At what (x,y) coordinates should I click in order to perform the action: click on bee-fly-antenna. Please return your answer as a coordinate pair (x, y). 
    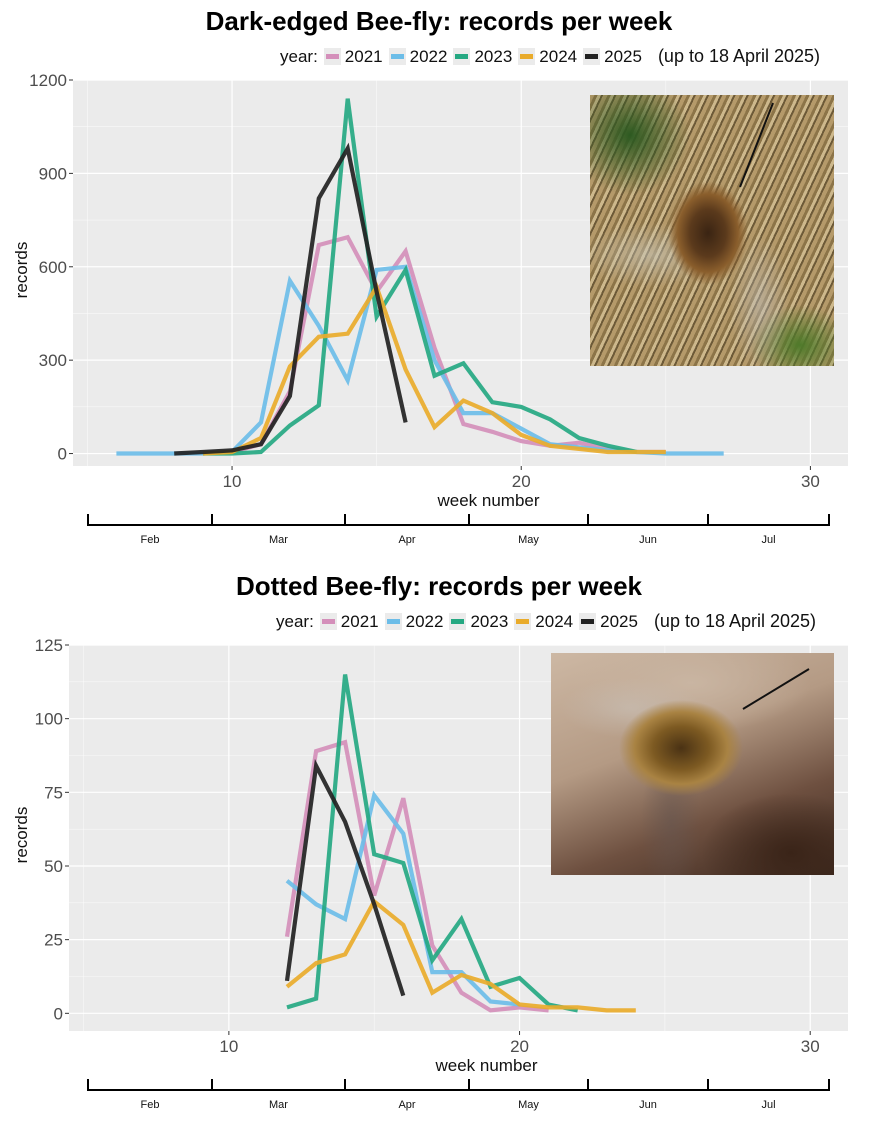
    Looking at the image, I should click on (756, 145).